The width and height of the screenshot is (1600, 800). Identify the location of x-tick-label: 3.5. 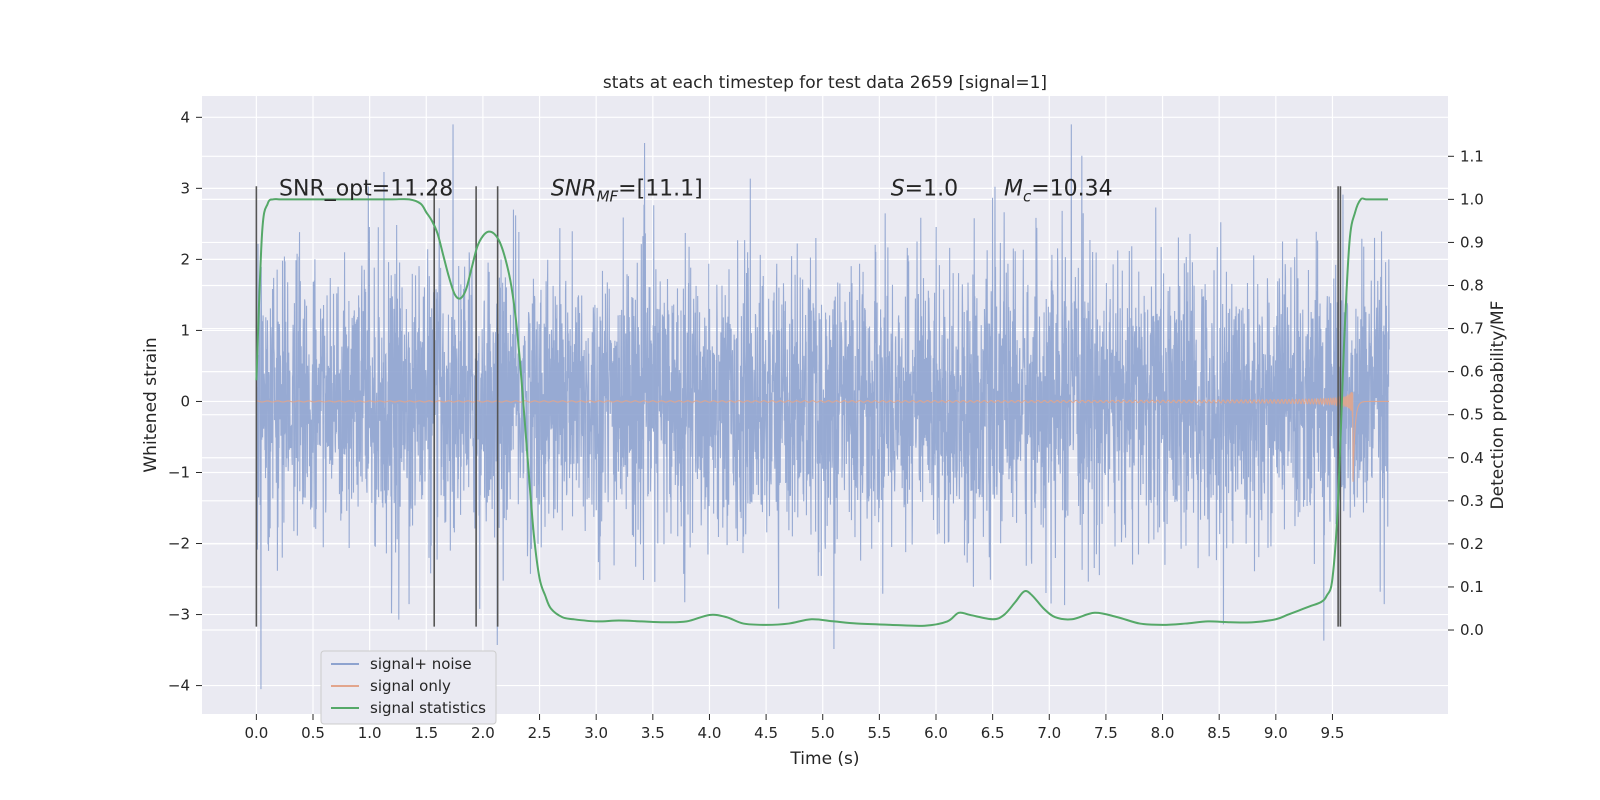
(653, 733).